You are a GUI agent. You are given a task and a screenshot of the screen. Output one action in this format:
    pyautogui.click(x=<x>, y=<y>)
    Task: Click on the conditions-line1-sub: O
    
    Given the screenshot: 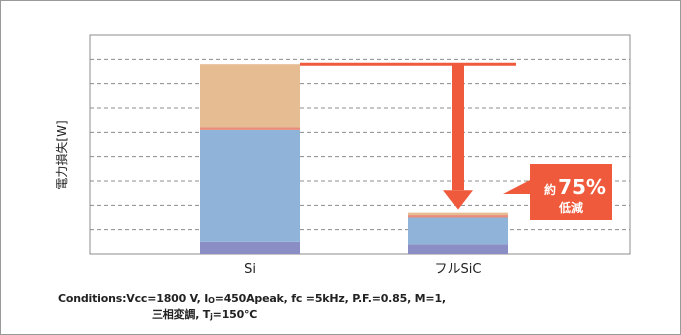 What is the action you would take?
    pyautogui.click(x=211, y=300)
    